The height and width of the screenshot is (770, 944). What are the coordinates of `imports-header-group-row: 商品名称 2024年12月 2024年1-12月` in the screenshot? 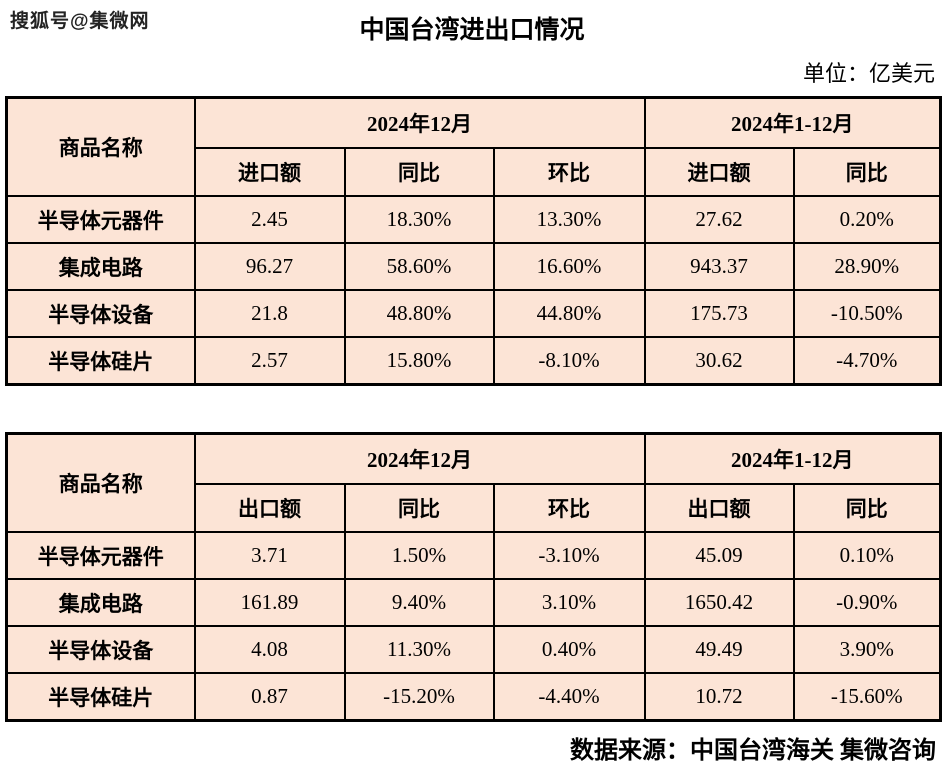 It's located at (473, 146).